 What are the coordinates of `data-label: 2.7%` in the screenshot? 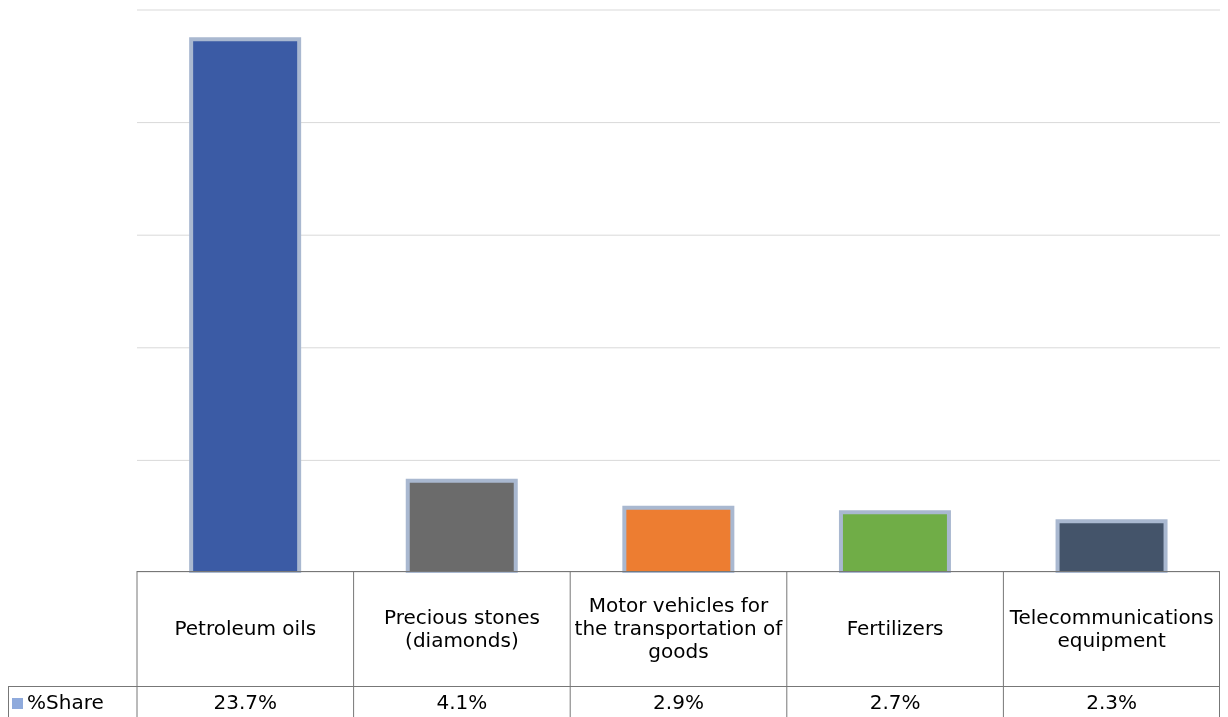 It's located at (895, 702).